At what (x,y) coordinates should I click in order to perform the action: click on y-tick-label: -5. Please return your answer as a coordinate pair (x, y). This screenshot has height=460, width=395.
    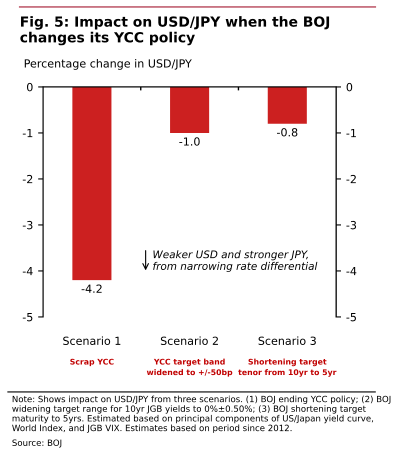
    Looking at the image, I should click on (27, 317).